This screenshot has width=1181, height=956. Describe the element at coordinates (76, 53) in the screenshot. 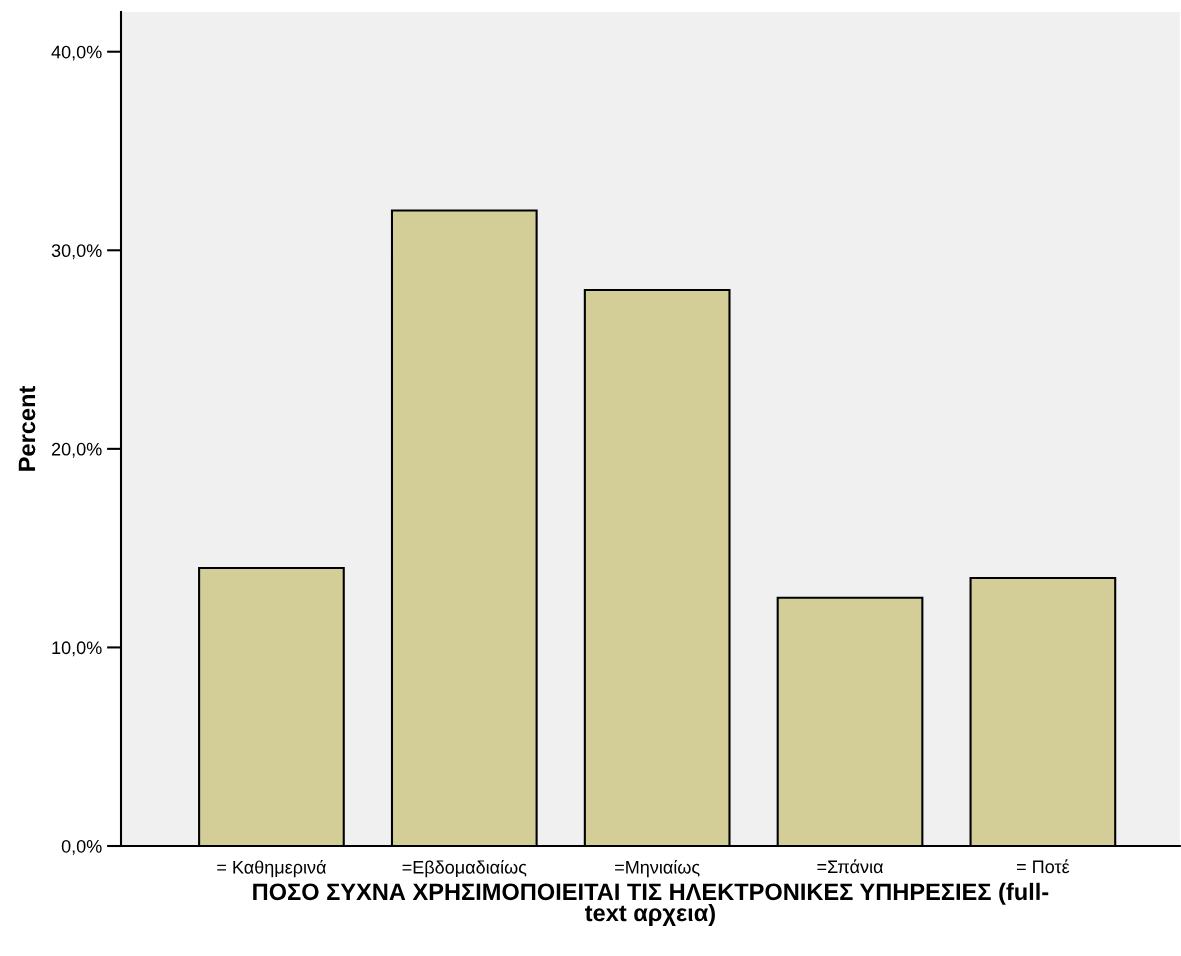

I see `y-tick-label: 40,0%` at that location.